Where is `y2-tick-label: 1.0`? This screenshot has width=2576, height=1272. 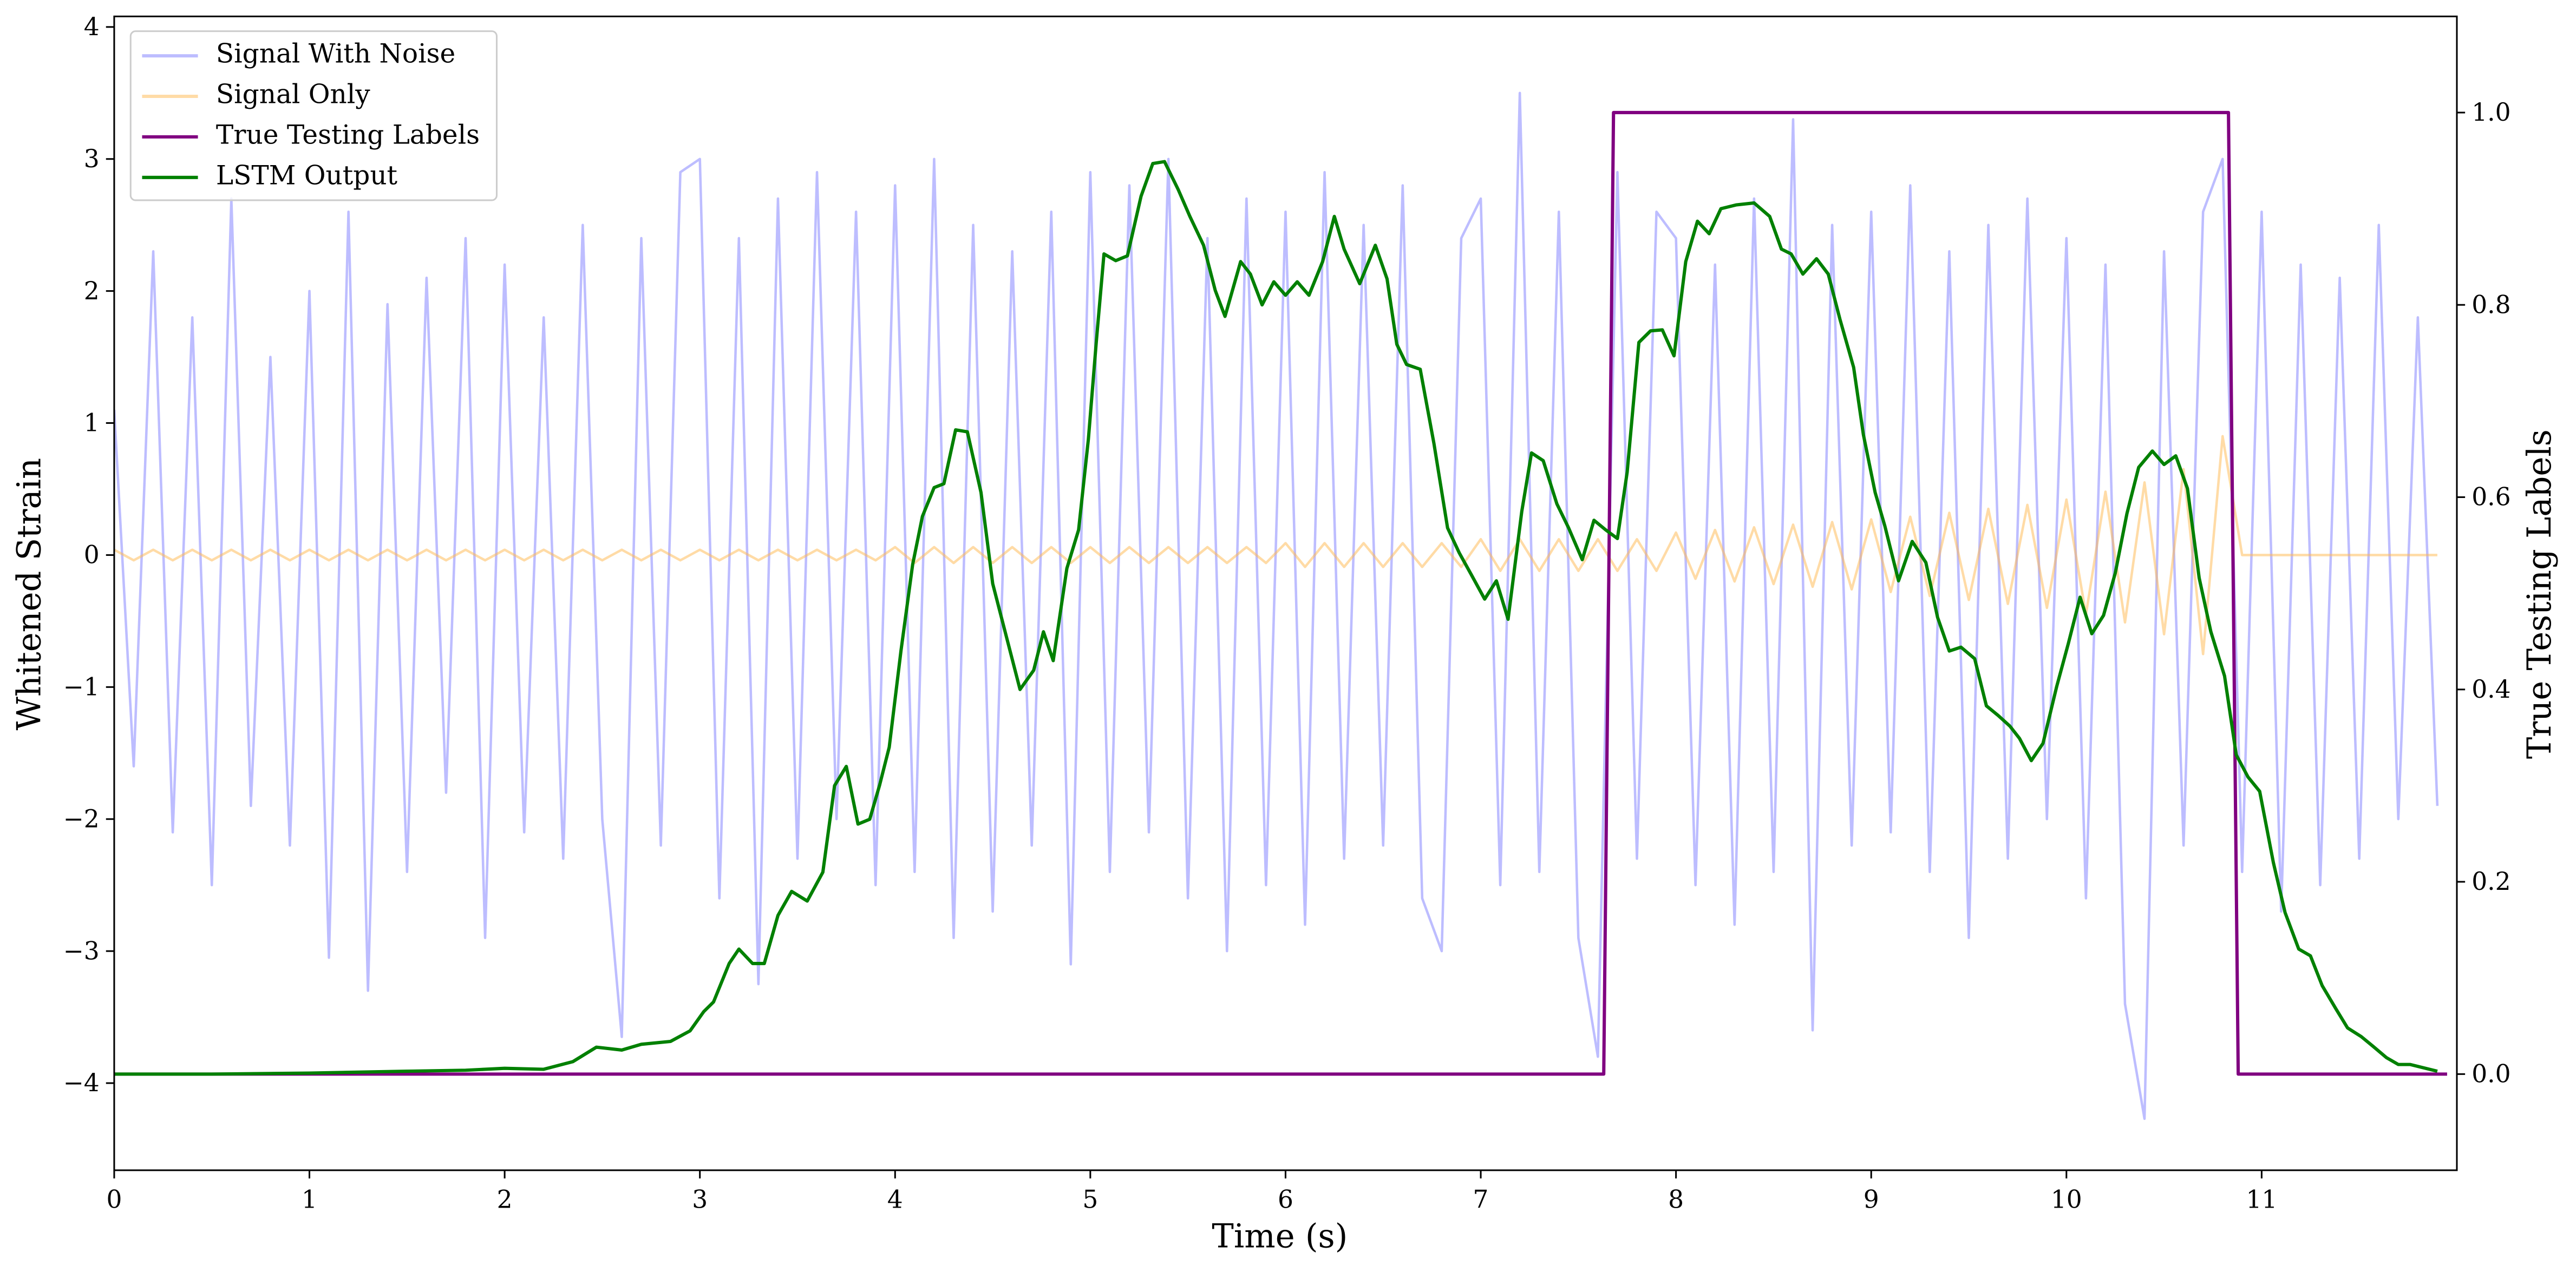 y2-tick-label: 1.0 is located at coordinates (2491, 113).